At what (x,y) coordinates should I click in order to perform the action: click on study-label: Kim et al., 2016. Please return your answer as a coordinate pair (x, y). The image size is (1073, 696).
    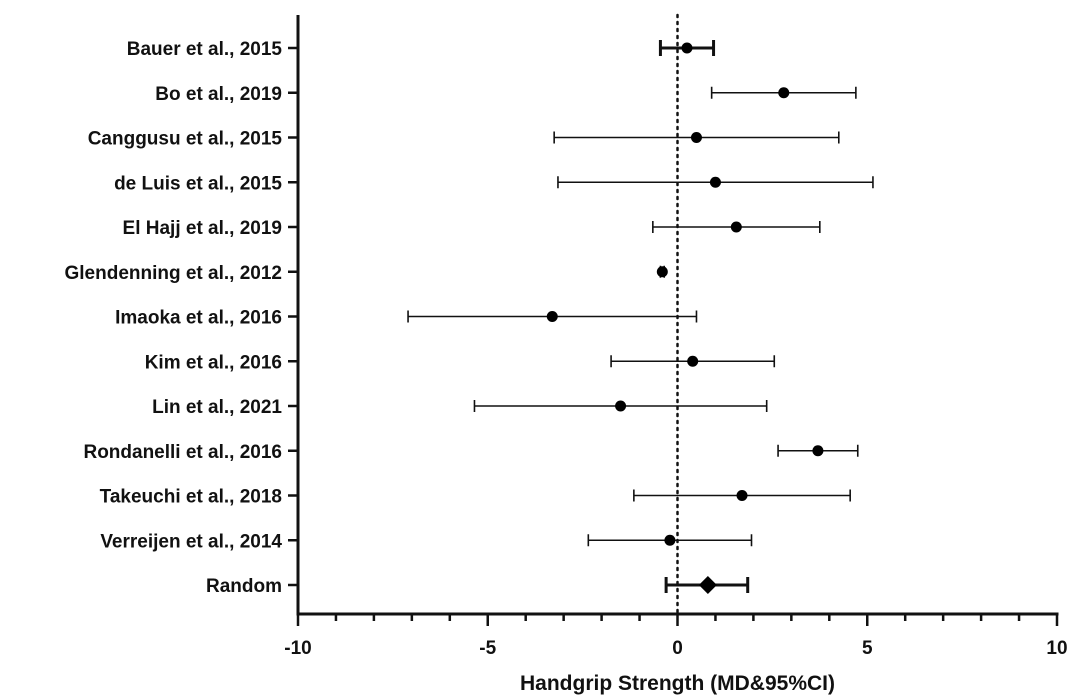
    Looking at the image, I should click on (213, 362).